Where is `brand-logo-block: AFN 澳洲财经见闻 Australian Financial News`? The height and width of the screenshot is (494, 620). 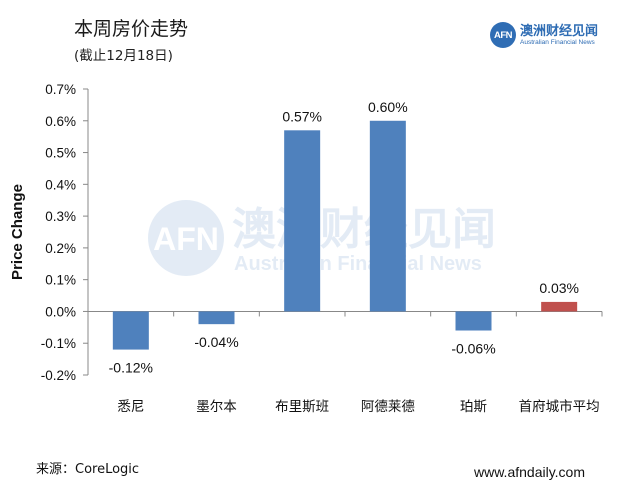
brand-logo-block: AFN 澳洲财经见闻 Australian Financial News is located at coordinates (544, 35).